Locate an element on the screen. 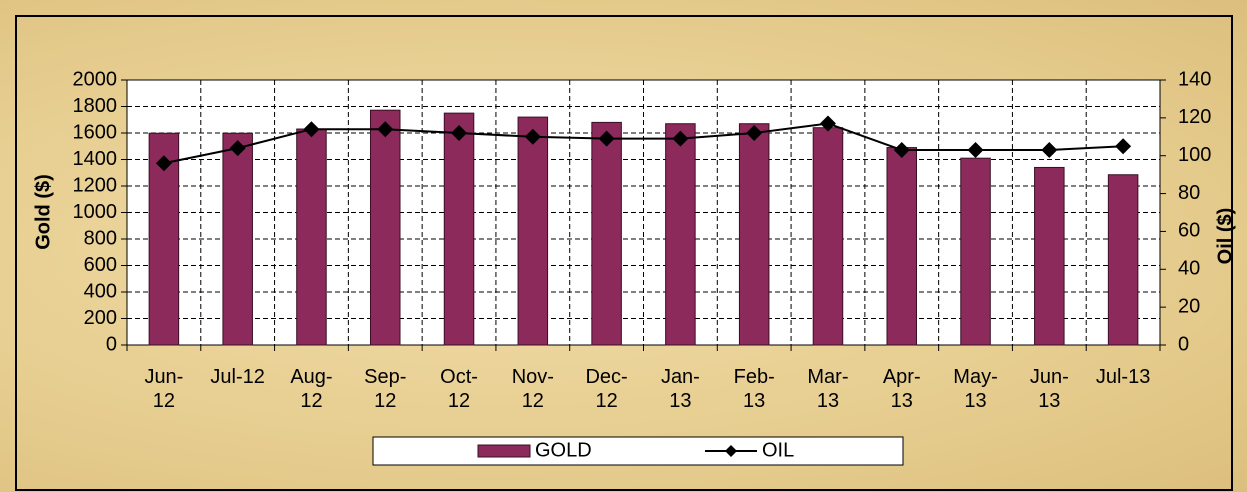 This screenshot has height=492, width=1247. y2-tick-label: 60 is located at coordinates (1189, 231).